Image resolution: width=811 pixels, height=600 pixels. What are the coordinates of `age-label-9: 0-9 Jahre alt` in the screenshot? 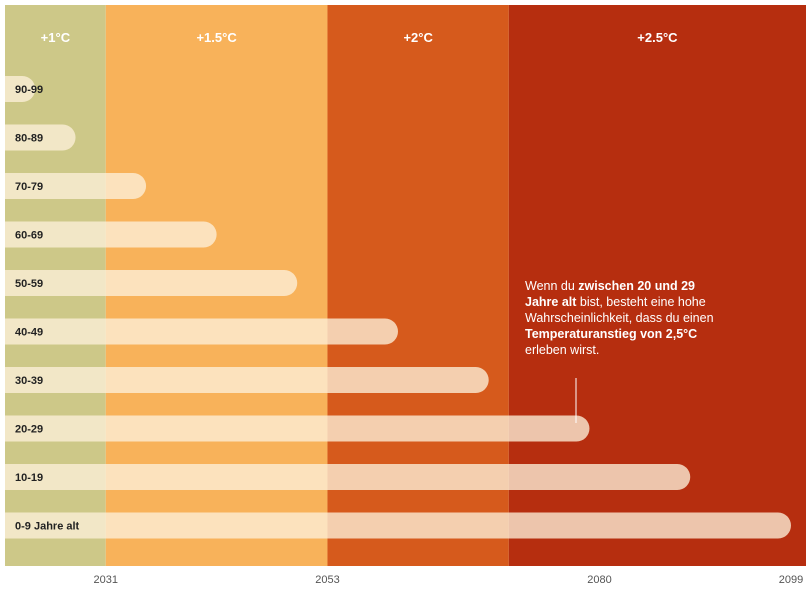 It's located at (47, 527).